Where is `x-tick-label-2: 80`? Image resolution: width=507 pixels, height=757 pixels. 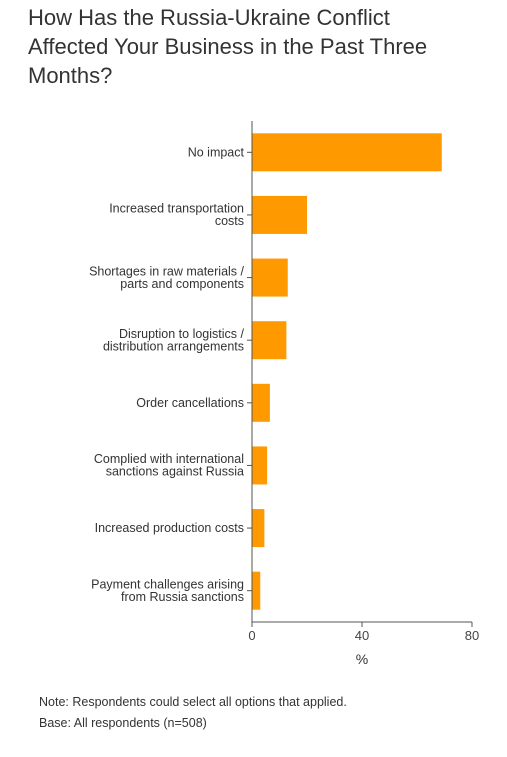
x-tick-label-2: 80 is located at coordinates (472, 635).